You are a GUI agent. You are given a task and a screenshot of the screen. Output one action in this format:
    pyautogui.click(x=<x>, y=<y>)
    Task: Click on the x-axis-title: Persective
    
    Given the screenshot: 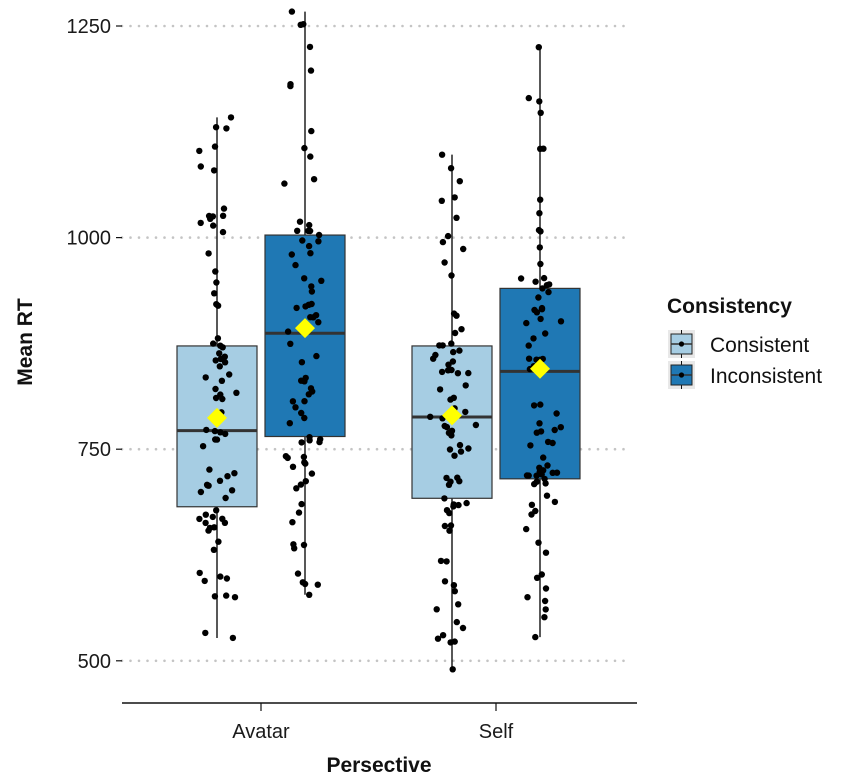 What is the action you would take?
    pyautogui.click(x=378, y=765)
    